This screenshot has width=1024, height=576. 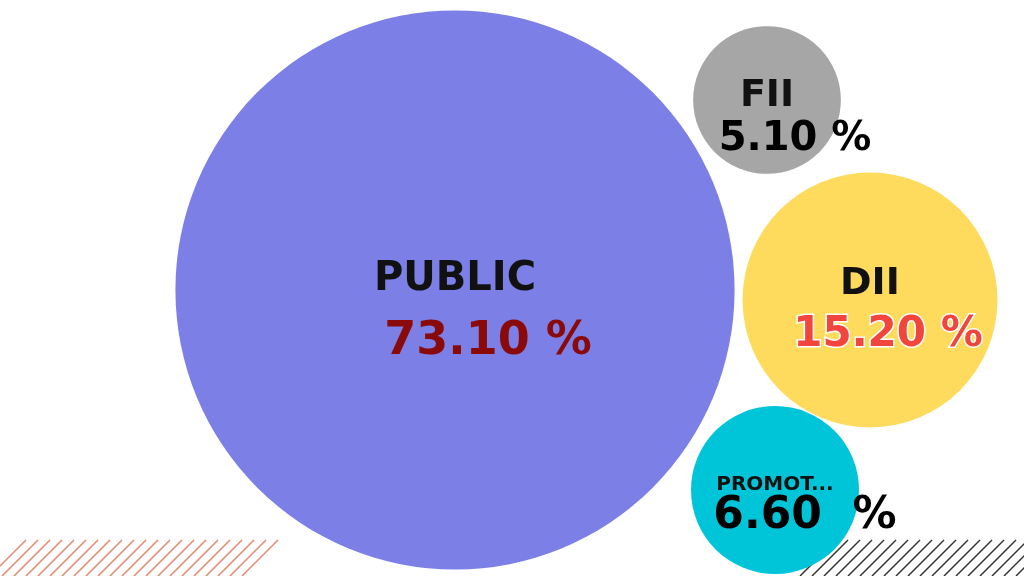 I want to click on category-label: FII, so click(x=767, y=93).